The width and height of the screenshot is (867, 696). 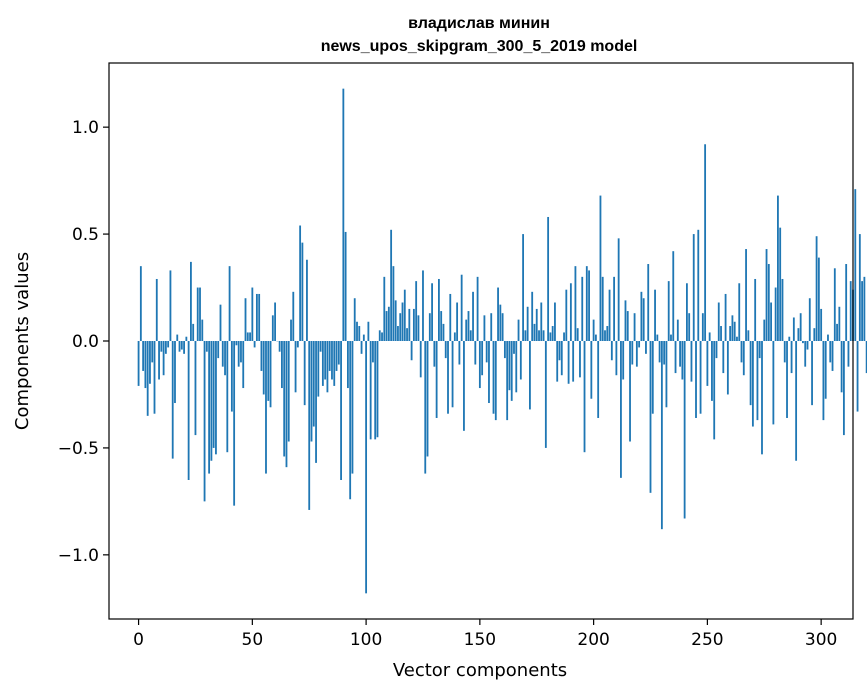 What do you see at coordinates (253, 640) in the screenshot?
I see `x-tick-label: 50` at bounding box center [253, 640].